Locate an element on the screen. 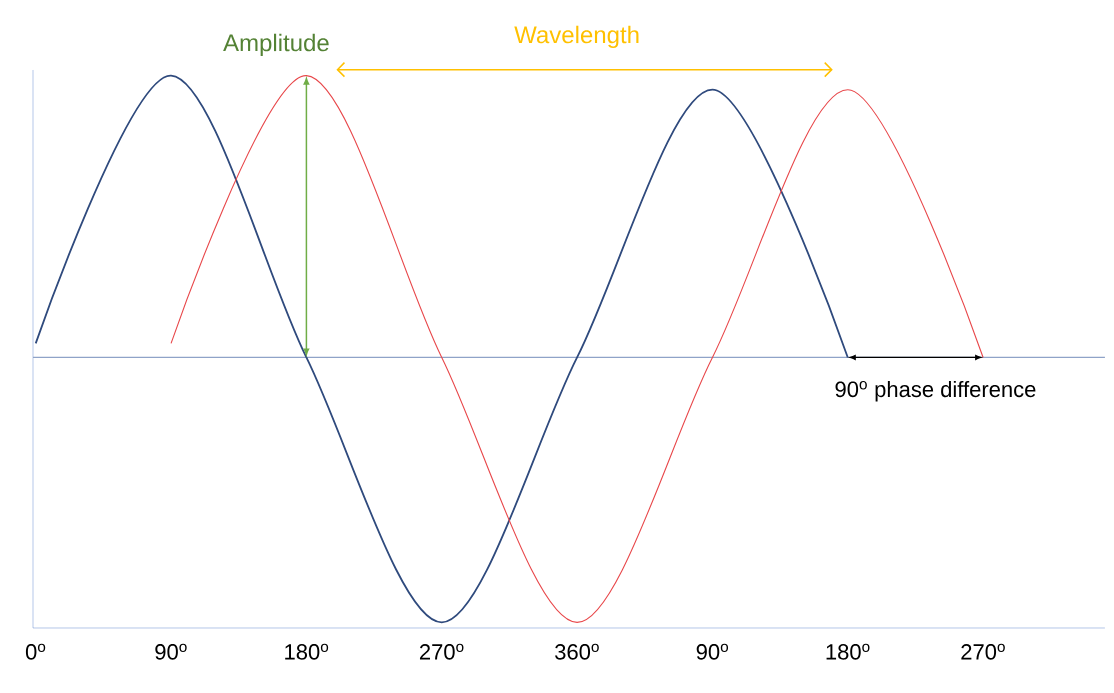  annotation: 90$^{o}$ phase difference is located at coordinates (935, 391).